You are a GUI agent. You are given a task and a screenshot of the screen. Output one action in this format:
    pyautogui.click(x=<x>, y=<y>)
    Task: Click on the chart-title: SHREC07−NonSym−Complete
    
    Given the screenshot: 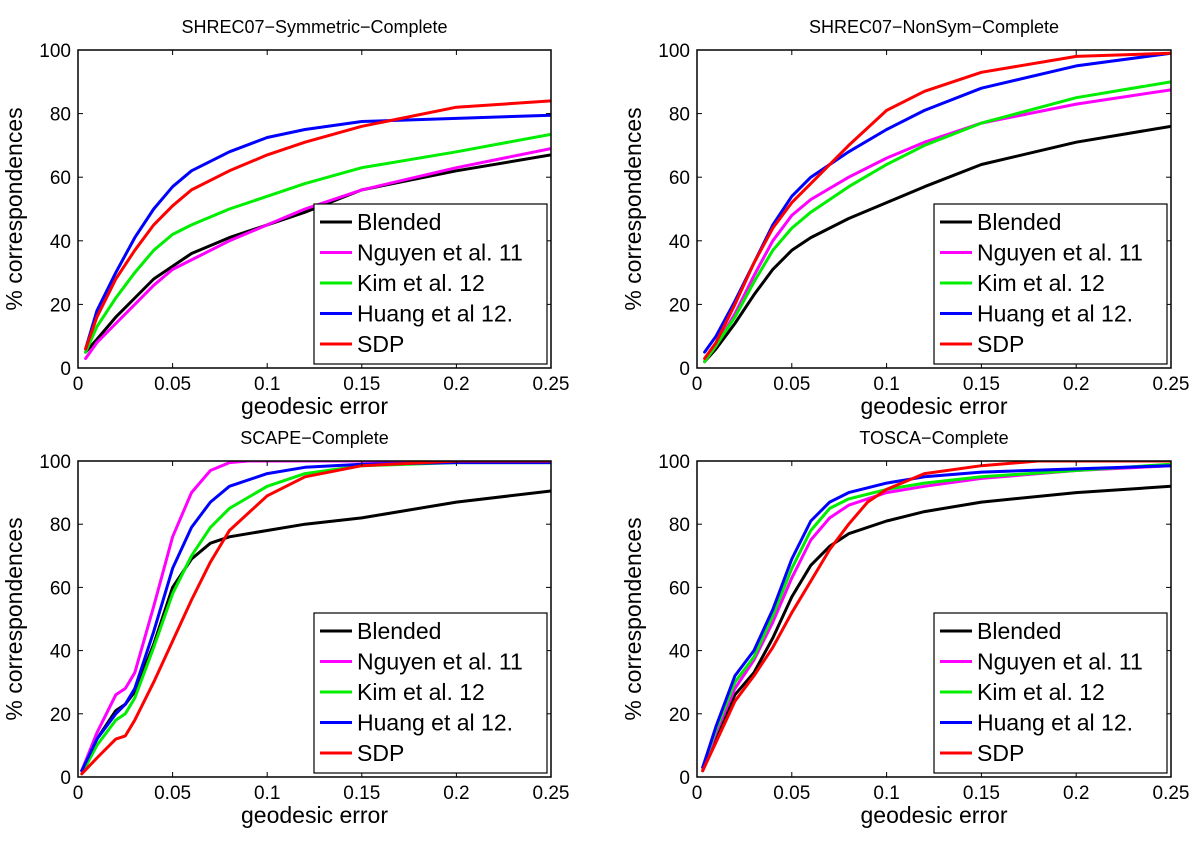 What is the action you would take?
    pyautogui.click(x=934, y=27)
    